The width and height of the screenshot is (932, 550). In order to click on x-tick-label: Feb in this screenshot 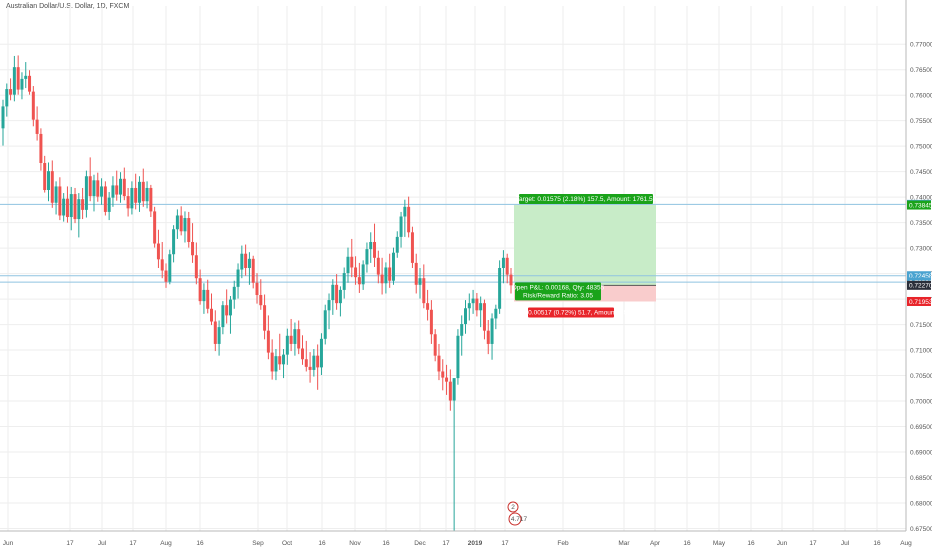, I will do `click(563, 543)`.